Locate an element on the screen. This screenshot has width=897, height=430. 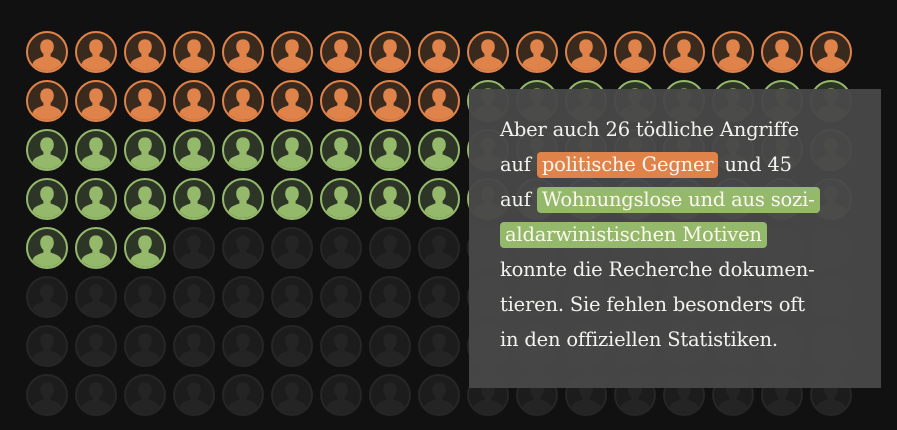
highlight-label: Wohnungslose und aus sozi- is located at coordinates (678, 200).